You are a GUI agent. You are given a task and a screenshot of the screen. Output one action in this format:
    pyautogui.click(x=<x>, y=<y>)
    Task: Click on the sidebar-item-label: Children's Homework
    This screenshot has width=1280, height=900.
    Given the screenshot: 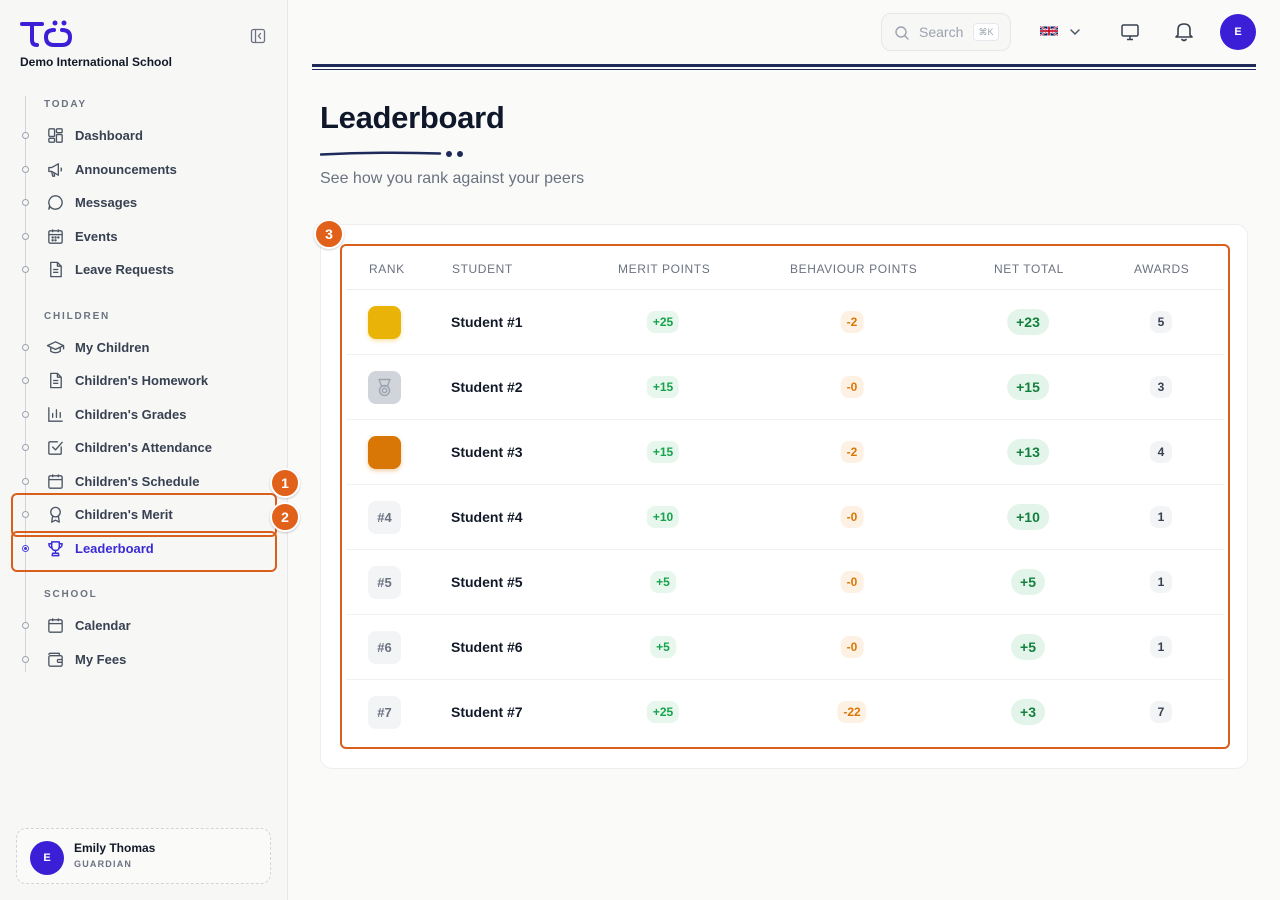 What is the action you would take?
    pyautogui.click(x=142, y=380)
    